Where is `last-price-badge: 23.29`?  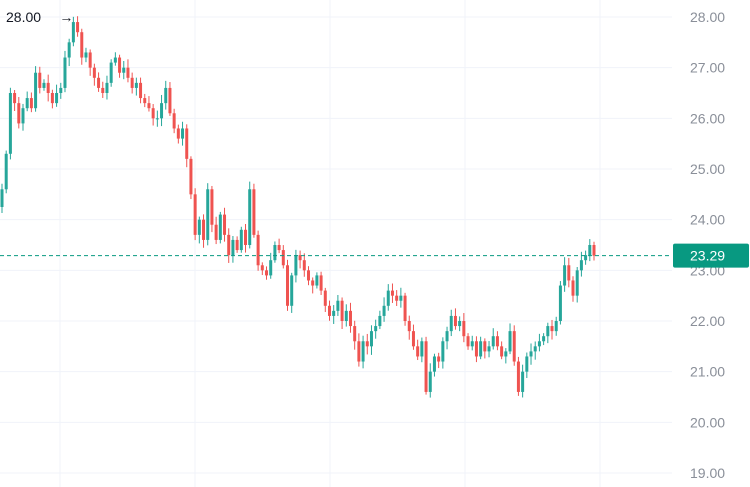
last-price-badge: 23.29 is located at coordinates (711, 255).